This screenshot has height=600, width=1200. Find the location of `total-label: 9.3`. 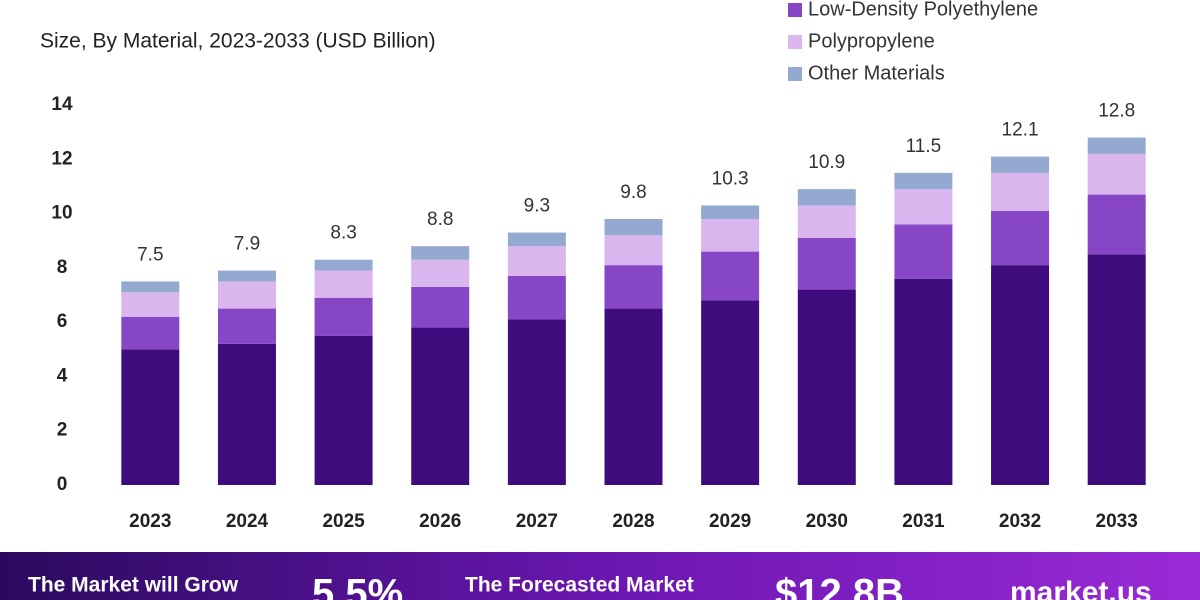

total-label: 9.3 is located at coordinates (537, 206).